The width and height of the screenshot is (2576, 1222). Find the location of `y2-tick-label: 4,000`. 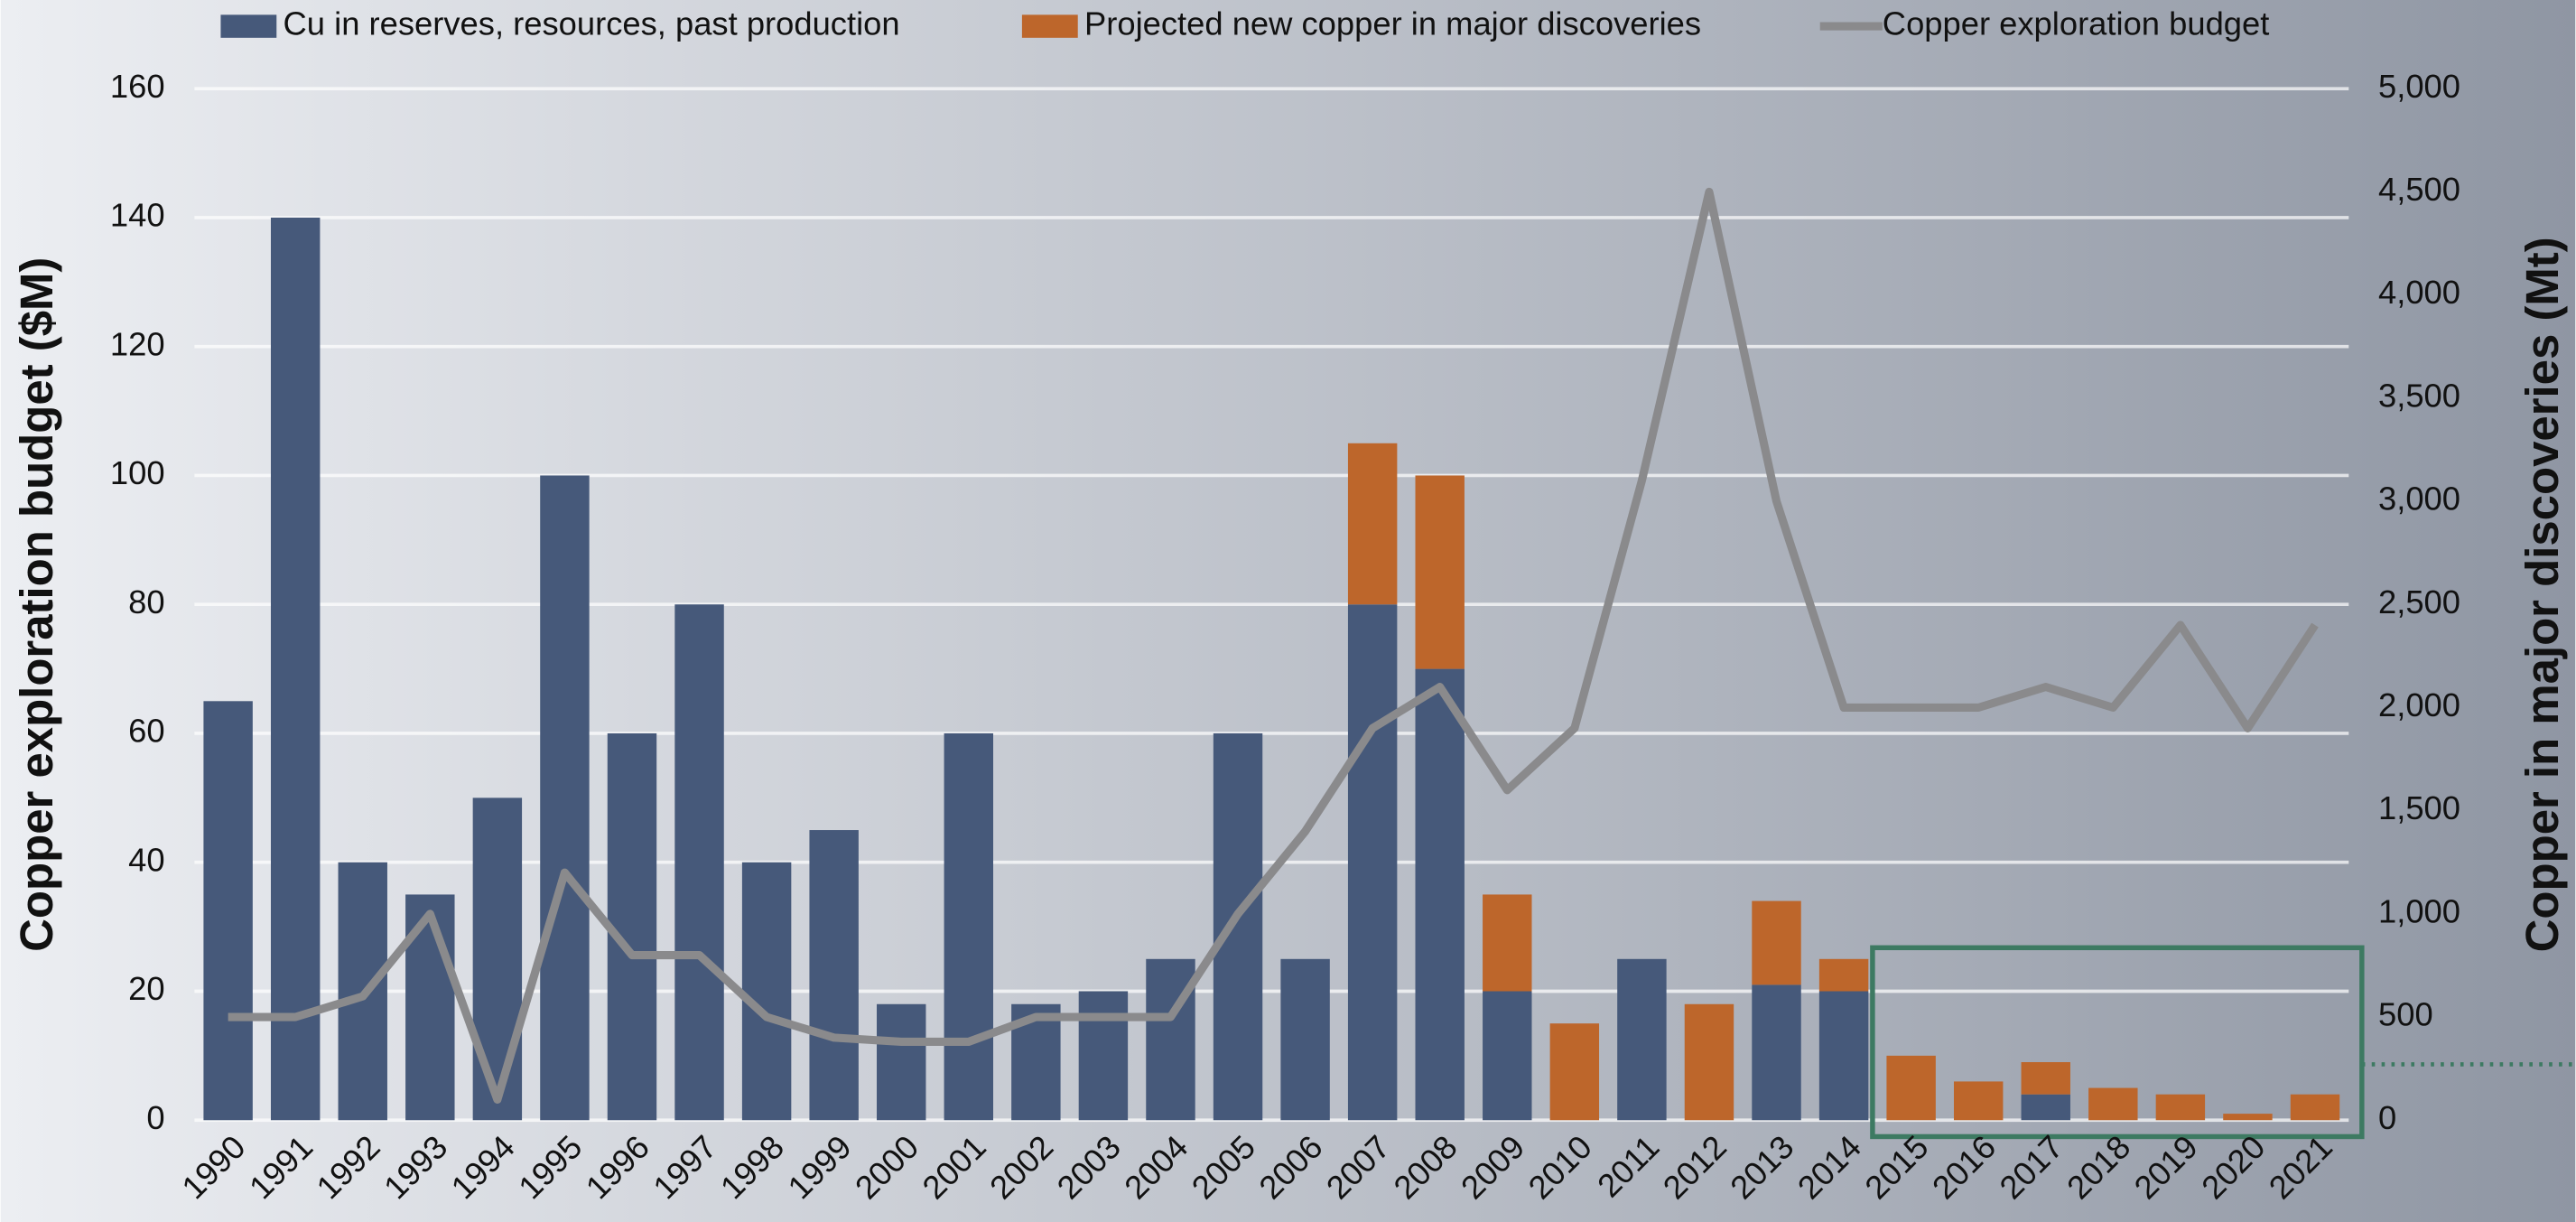

y2-tick-label: 4,000 is located at coordinates (2419, 293).